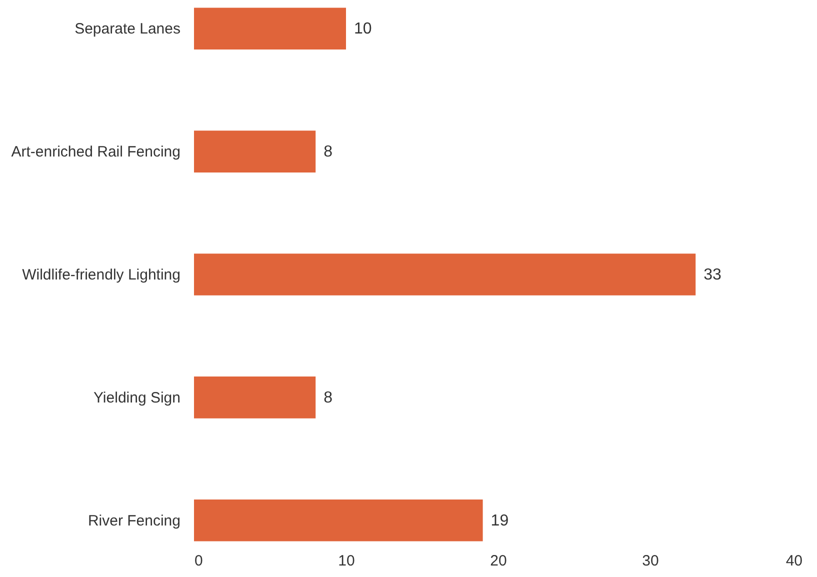 The image size is (817, 577). Describe the element at coordinates (127, 29) in the screenshot. I see `y-tick-label: Separate Lanes` at that location.